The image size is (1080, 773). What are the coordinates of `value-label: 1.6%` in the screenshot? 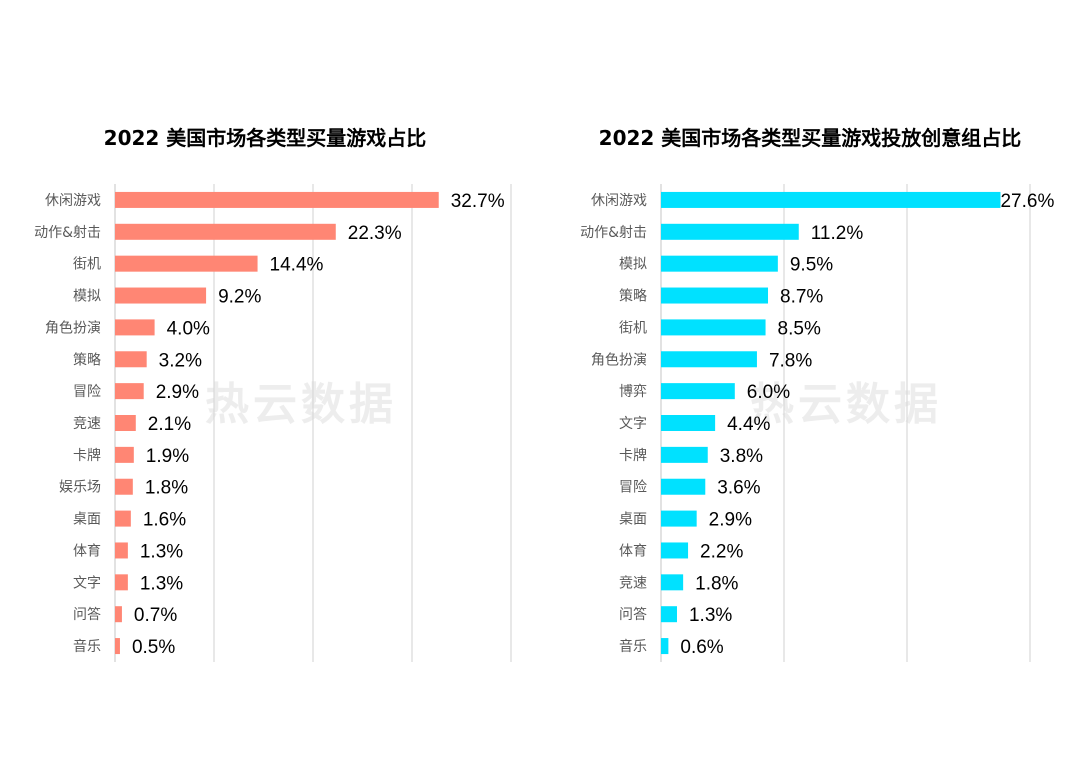 It's located at (164, 520).